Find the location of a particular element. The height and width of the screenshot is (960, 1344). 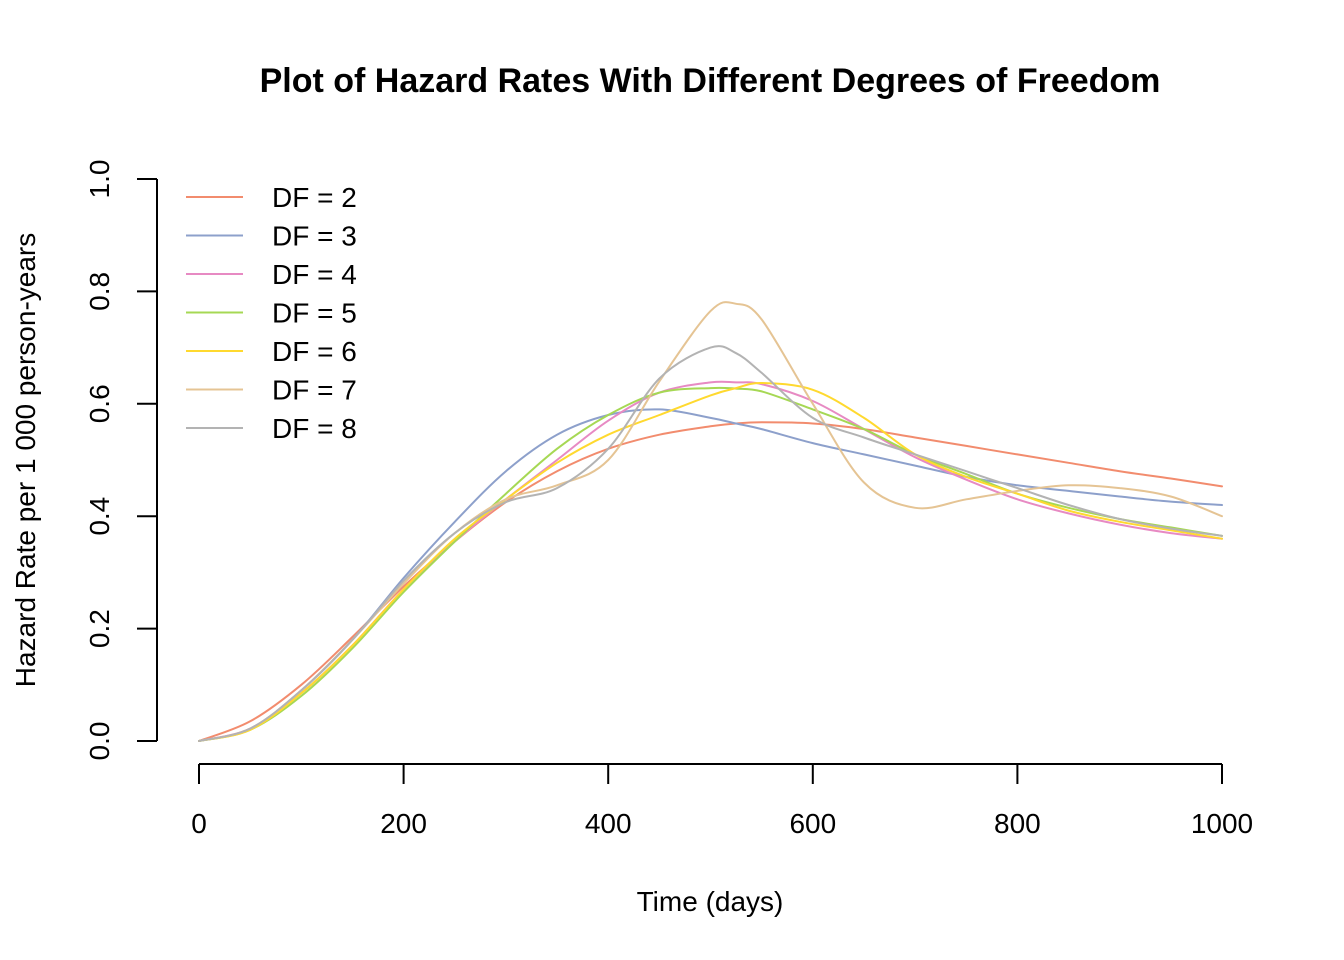

x-tick-label: 200 is located at coordinates (403, 823).